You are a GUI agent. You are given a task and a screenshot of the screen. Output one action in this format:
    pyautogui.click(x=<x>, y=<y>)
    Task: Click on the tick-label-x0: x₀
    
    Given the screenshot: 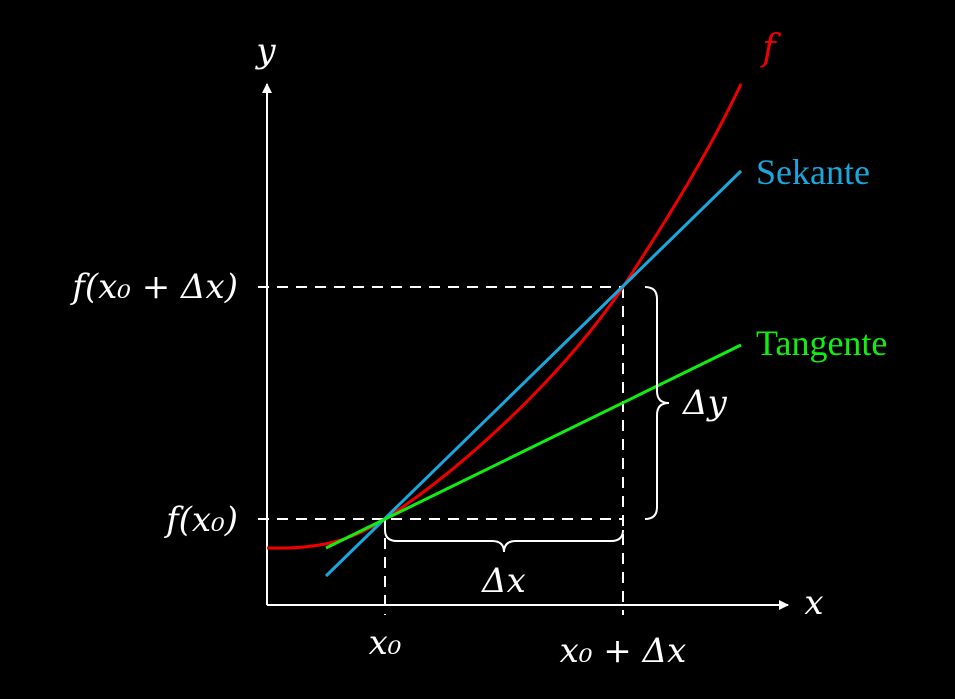 What is the action you would take?
    pyautogui.click(x=385, y=643)
    